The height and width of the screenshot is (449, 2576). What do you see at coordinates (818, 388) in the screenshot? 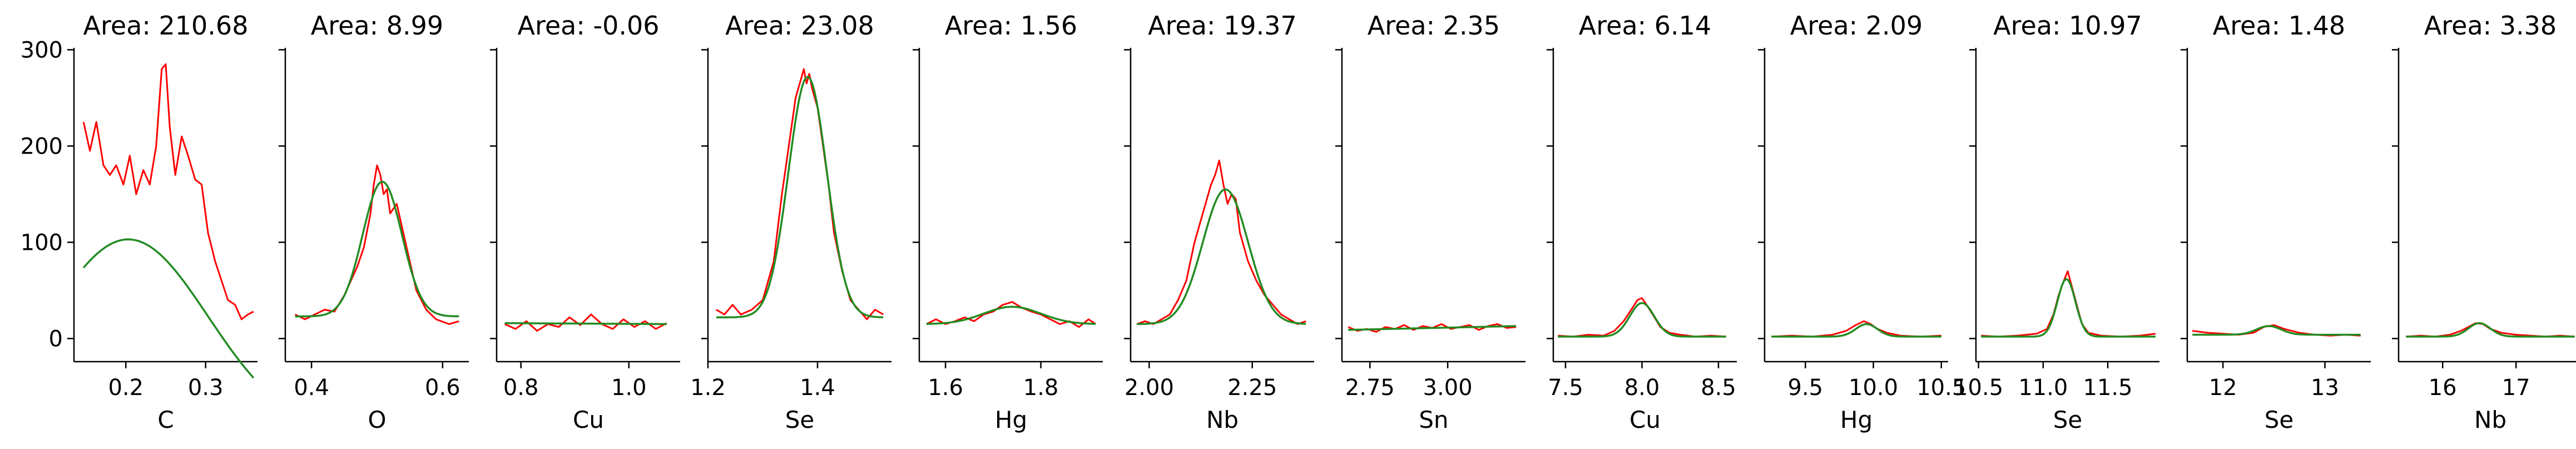
I see `x-tick-label: 1.4` at bounding box center [818, 388].